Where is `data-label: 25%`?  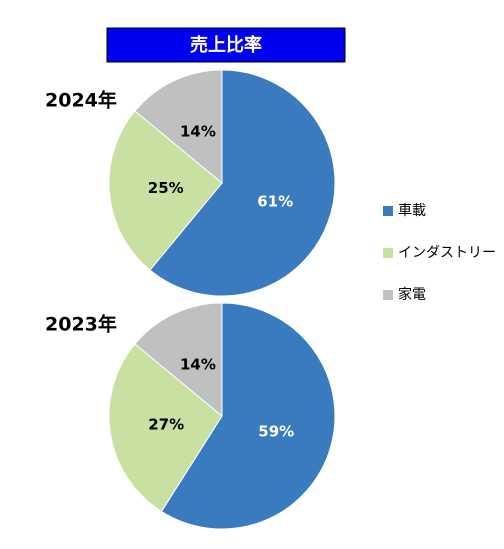
data-label: 25% is located at coordinates (166, 188).